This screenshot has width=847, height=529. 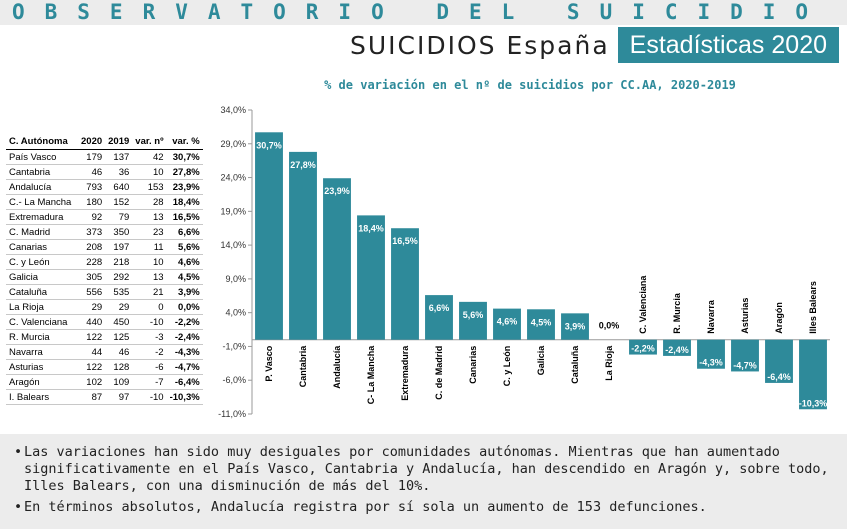 What do you see at coordinates (423, 12) in the screenshot?
I see `observatory-banner: OBSERVATORIO DEL SUICIDIO` at bounding box center [423, 12].